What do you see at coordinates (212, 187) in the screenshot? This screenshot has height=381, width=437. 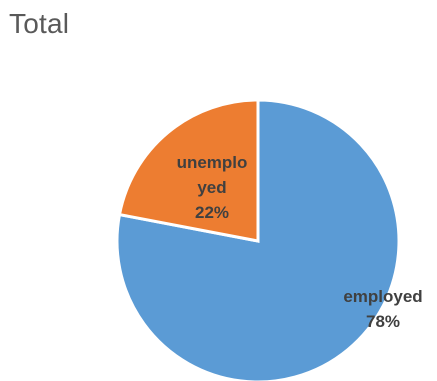 I see `data-label-unemployed: unemplo yed 22%` at bounding box center [212, 187].